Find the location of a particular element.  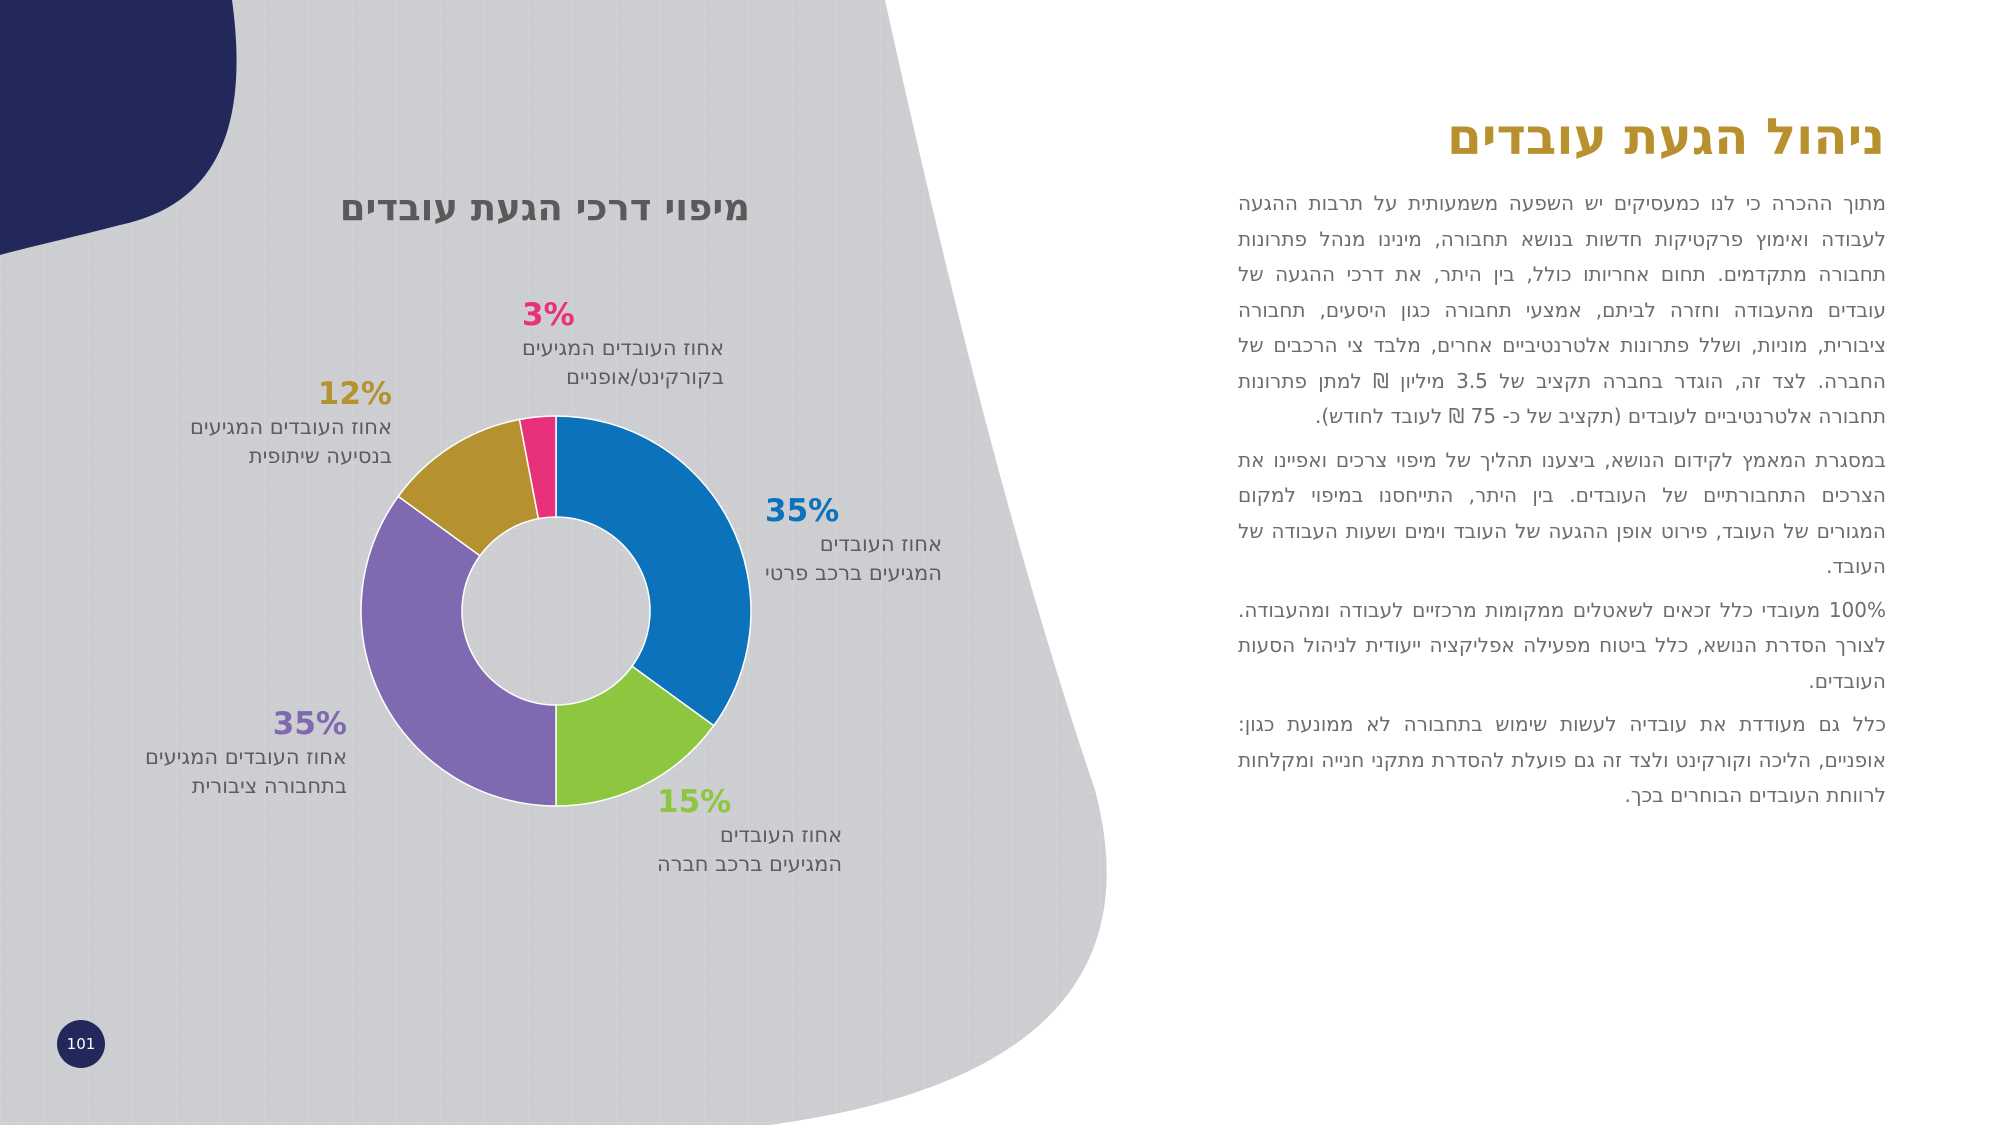

category-label: בתחבורה ציבורית is located at coordinates (269, 786).